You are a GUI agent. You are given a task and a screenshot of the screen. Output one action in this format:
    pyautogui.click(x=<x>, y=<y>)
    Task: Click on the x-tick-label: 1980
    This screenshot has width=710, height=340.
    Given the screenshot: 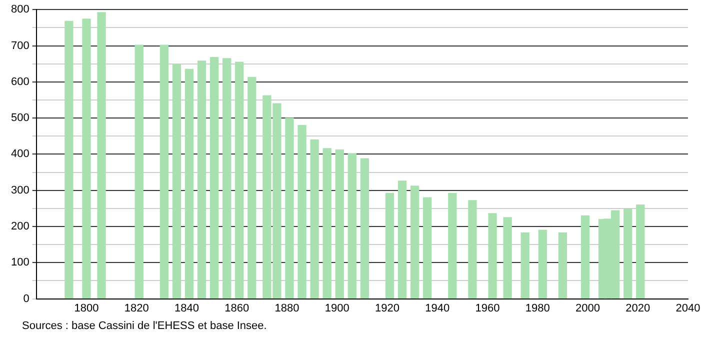 What is the action you would take?
    pyautogui.click(x=537, y=308)
    